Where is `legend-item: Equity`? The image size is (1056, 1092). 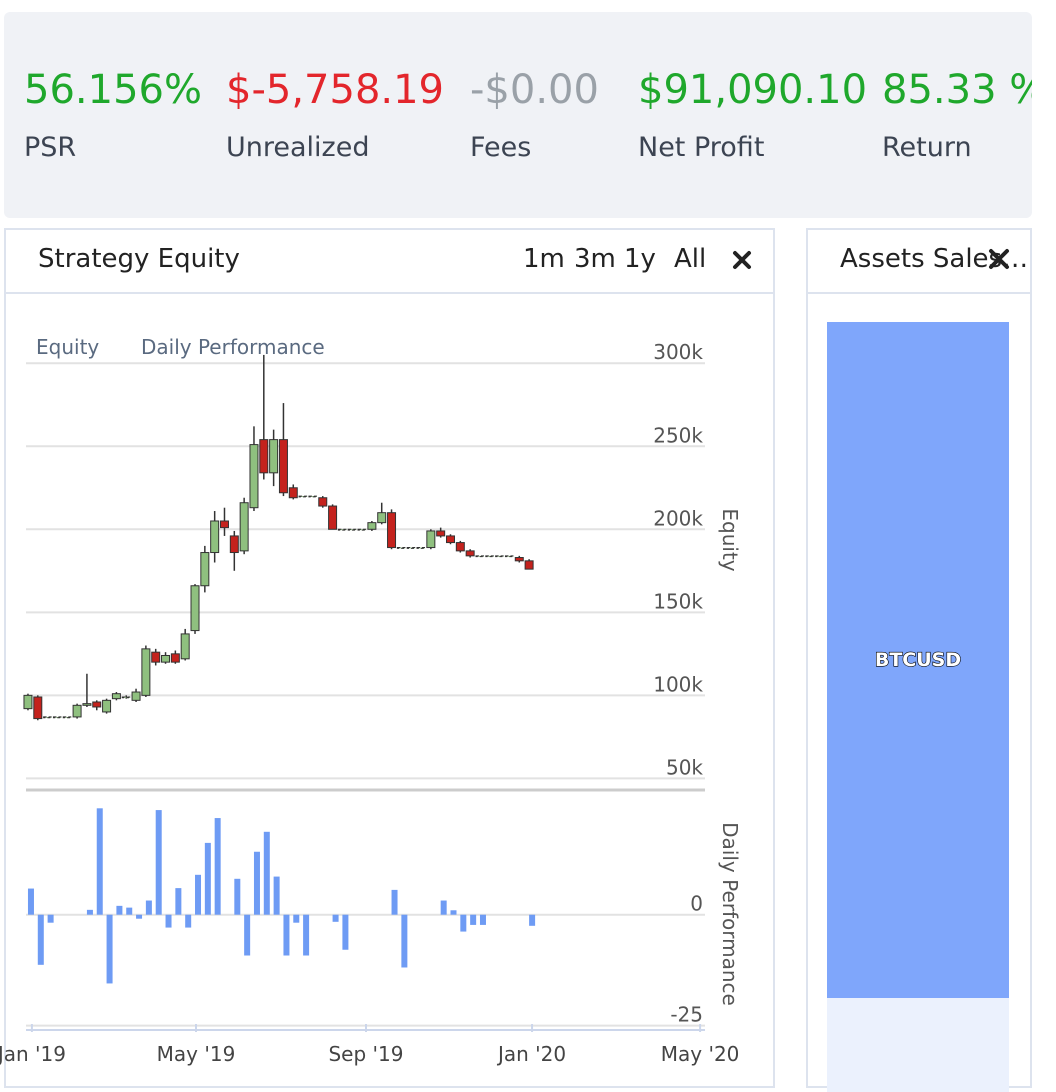
legend-item: Equity is located at coordinates (67, 347).